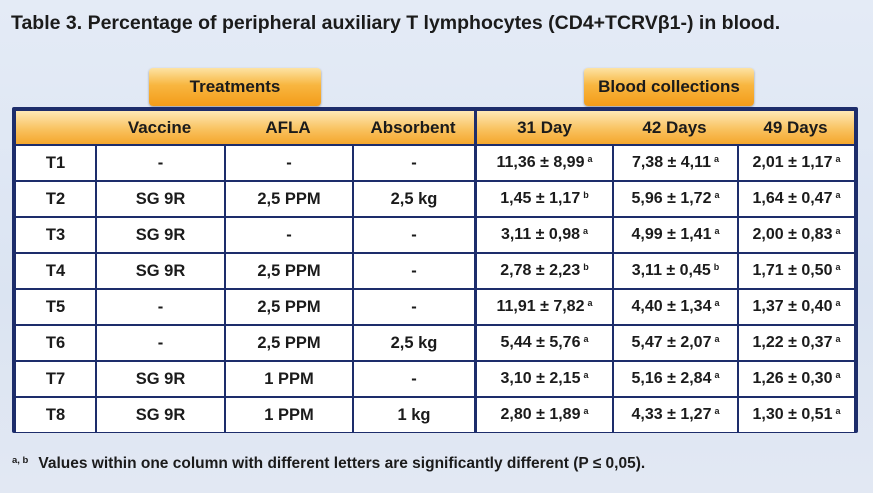 The image size is (873, 493). What do you see at coordinates (55, 127) in the screenshot?
I see `column-header-treatment-id` at bounding box center [55, 127].